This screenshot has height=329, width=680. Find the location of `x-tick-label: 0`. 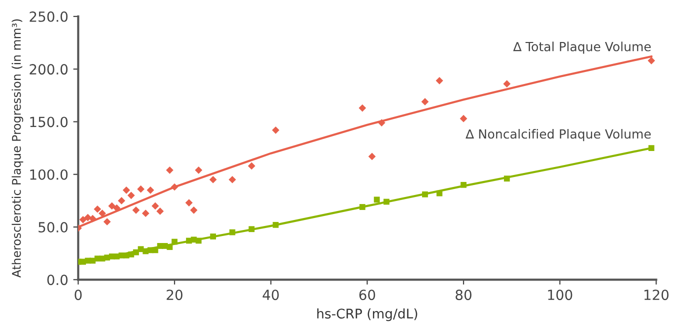

x-tick-label: 0 is located at coordinates (78, 295).